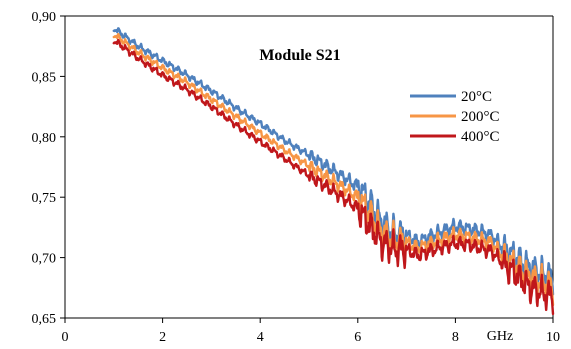 The height and width of the screenshot is (349, 571). I want to click on x-tick-label: 6, so click(357, 337).